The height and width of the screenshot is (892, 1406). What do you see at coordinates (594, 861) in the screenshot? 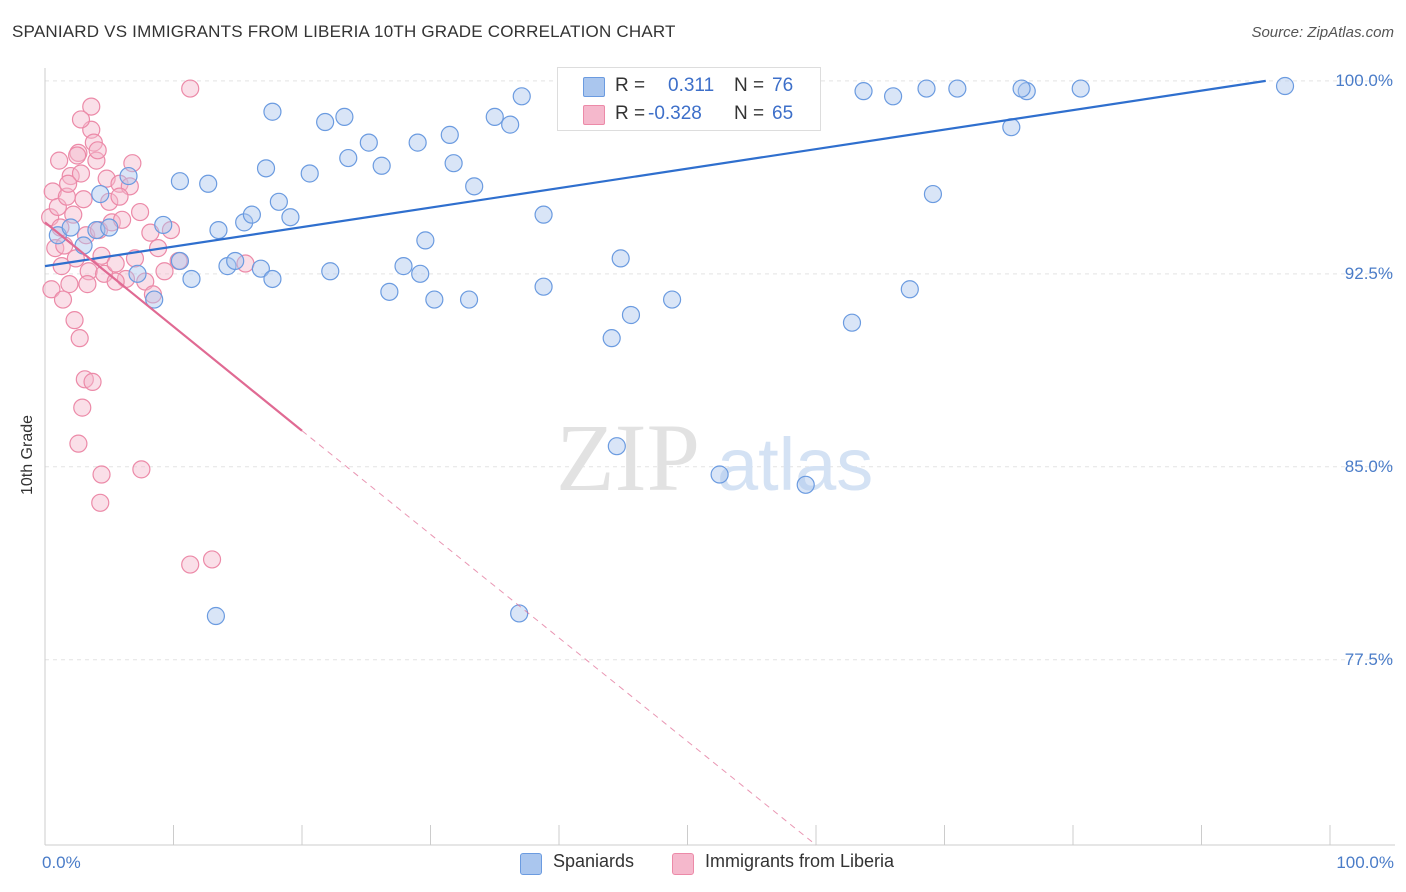
I see `legend-label-spaniards: Spaniards` at bounding box center [594, 861].